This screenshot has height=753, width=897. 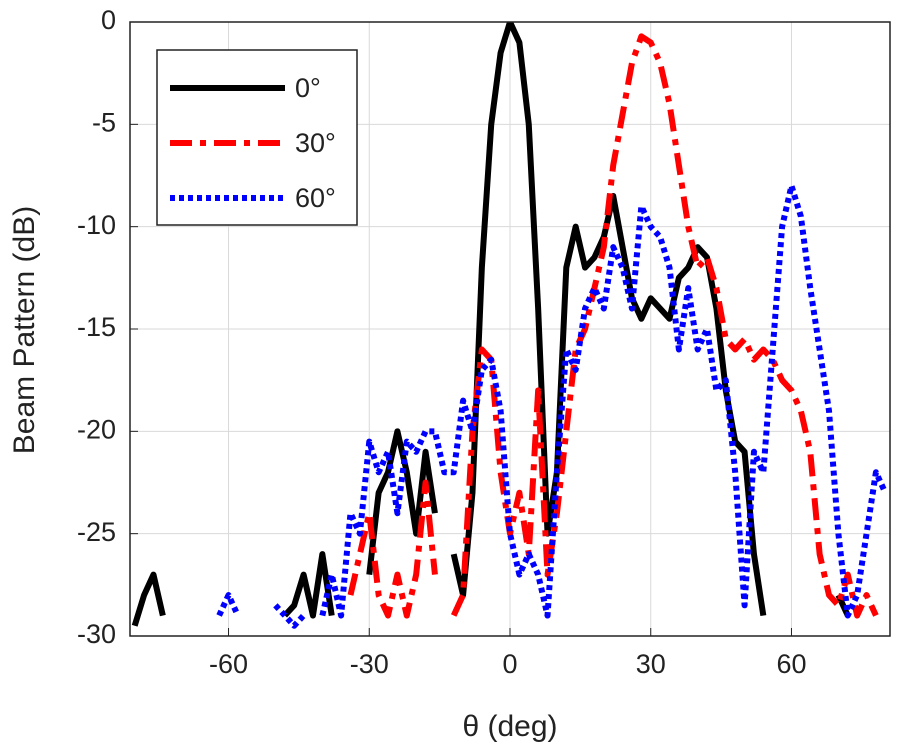 I want to click on x-axis-label: θ (deg), so click(x=509, y=726).